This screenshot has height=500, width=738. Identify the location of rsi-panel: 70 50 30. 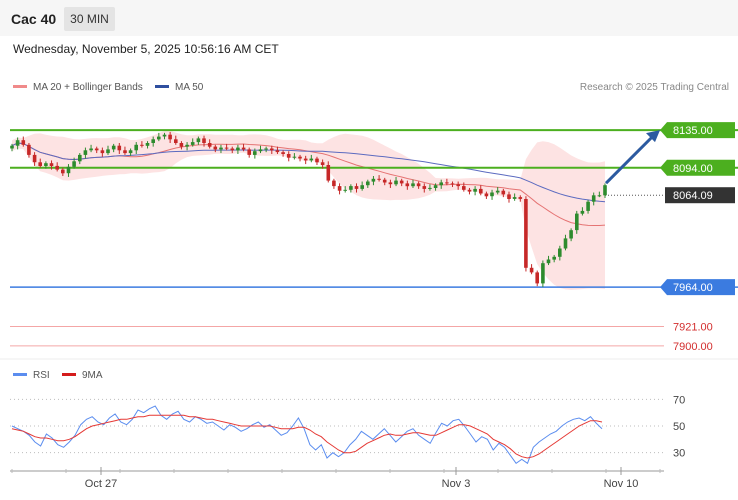
(347, 429).